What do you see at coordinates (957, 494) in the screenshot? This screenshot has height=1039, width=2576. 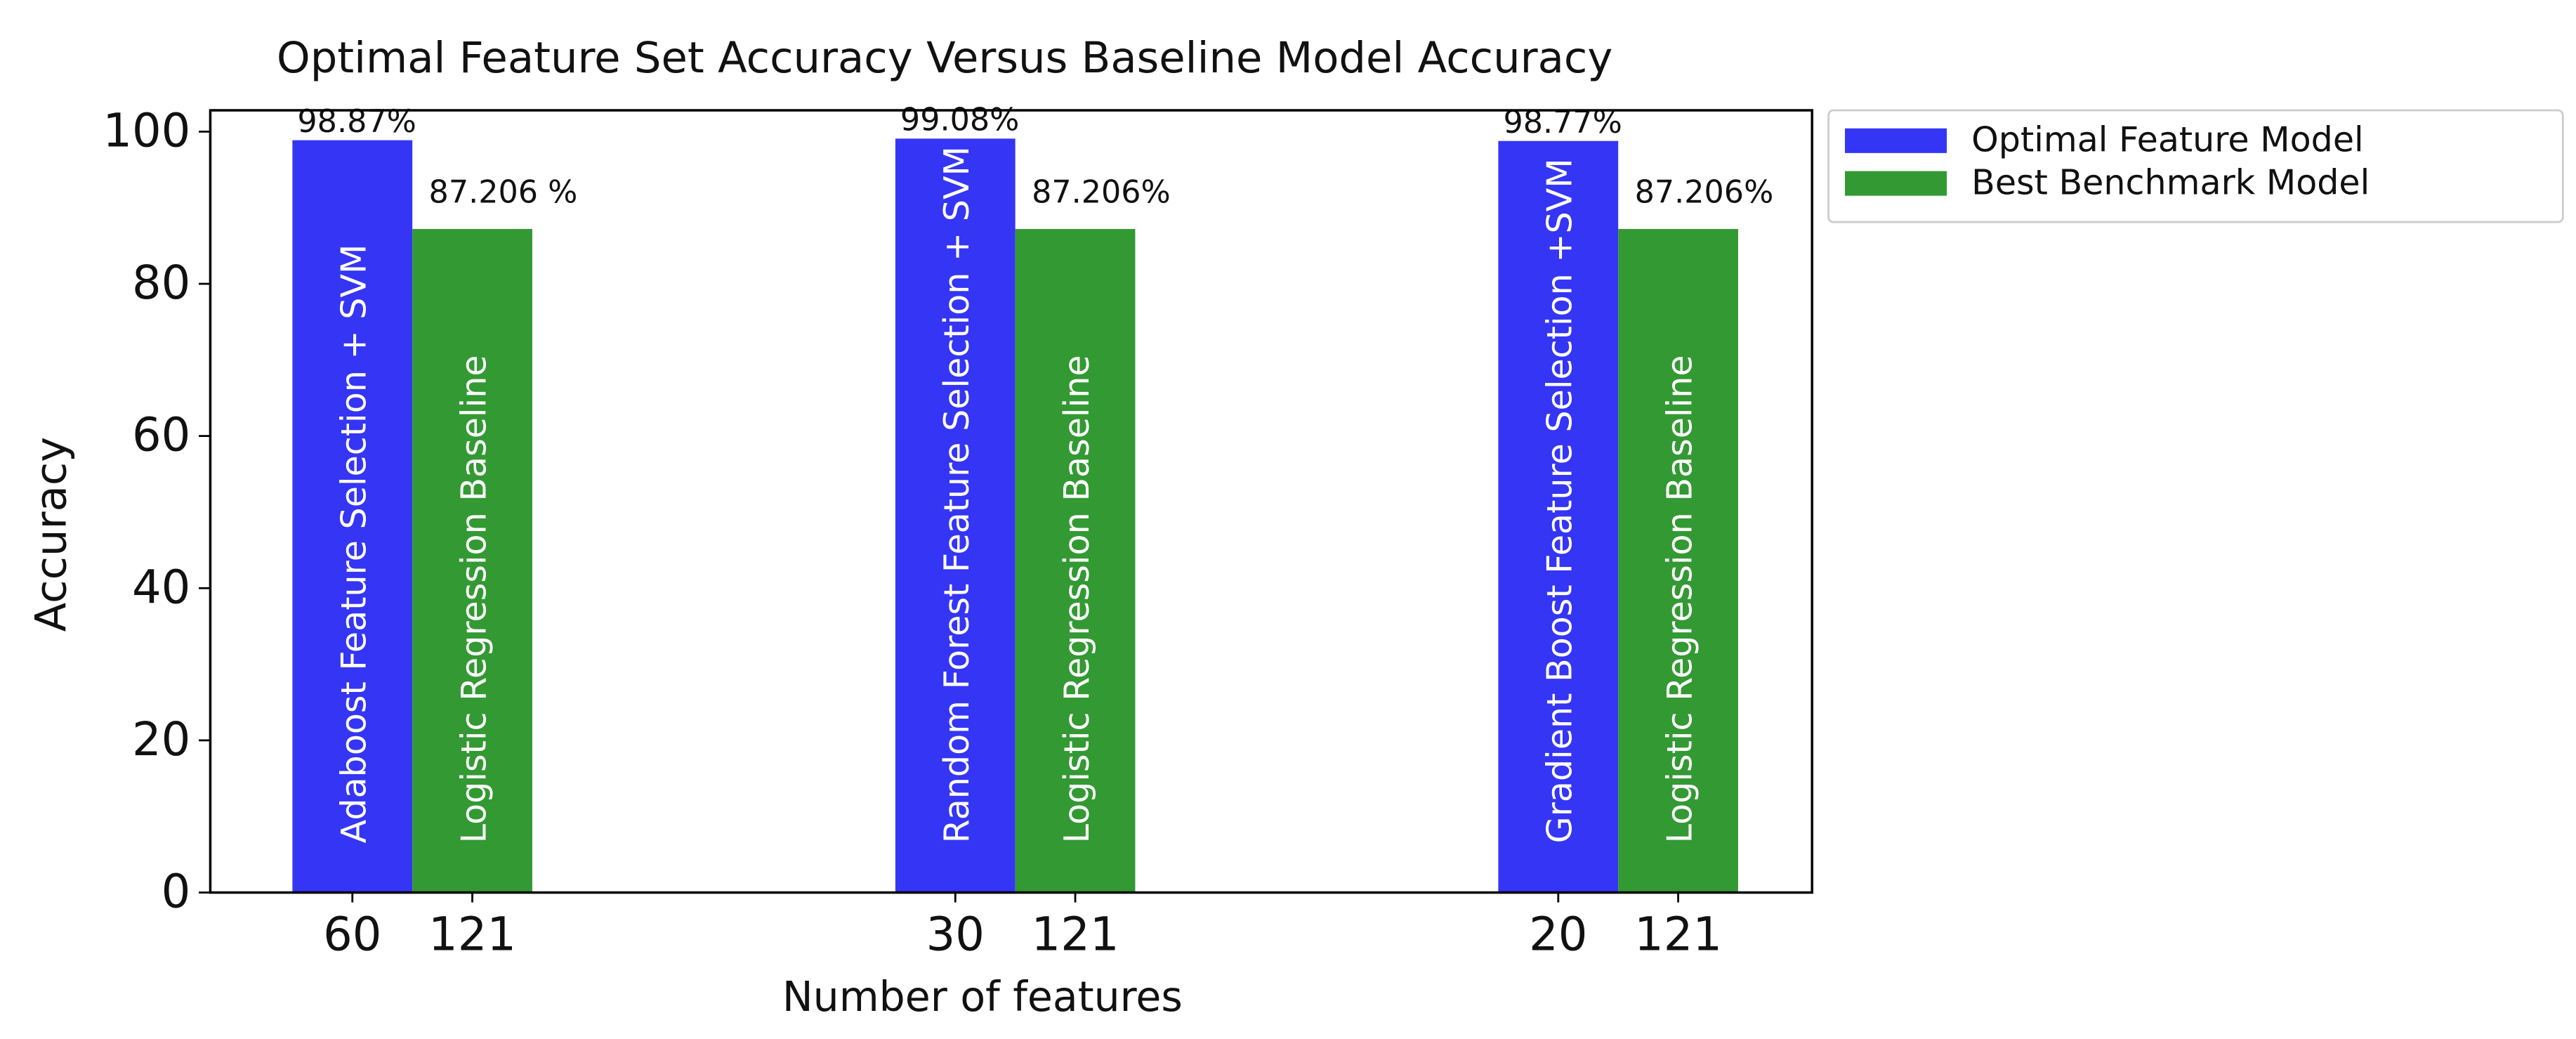 I see `bar-label: Random Forest Feature Selection + SVM` at bounding box center [957, 494].